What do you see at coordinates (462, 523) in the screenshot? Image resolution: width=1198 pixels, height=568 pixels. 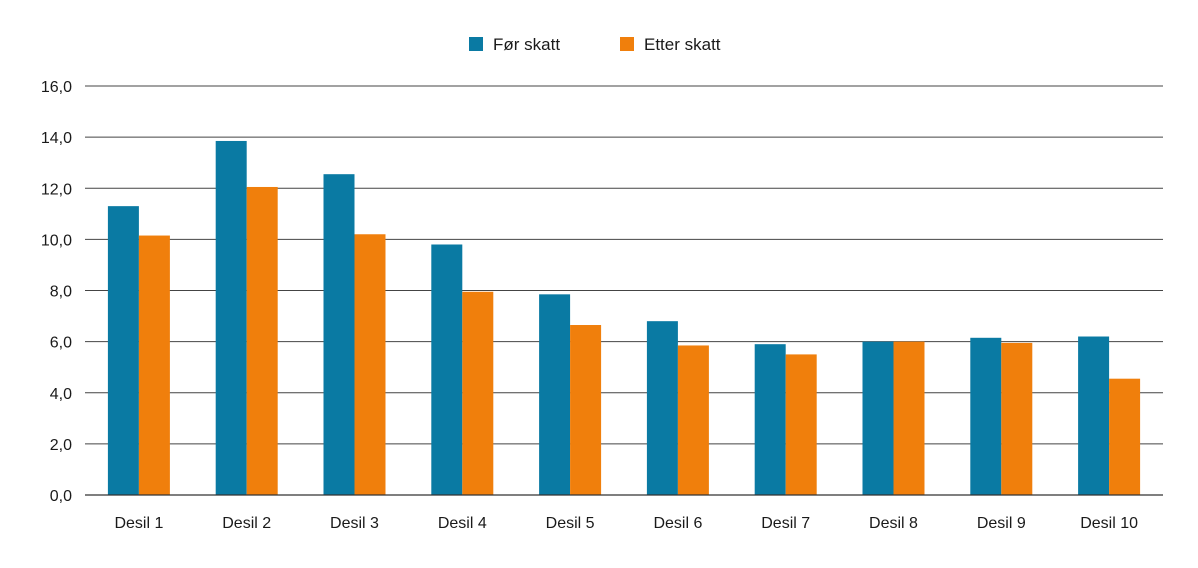 I see `x-tick-label: Desil 4` at bounding box center [462, 523].